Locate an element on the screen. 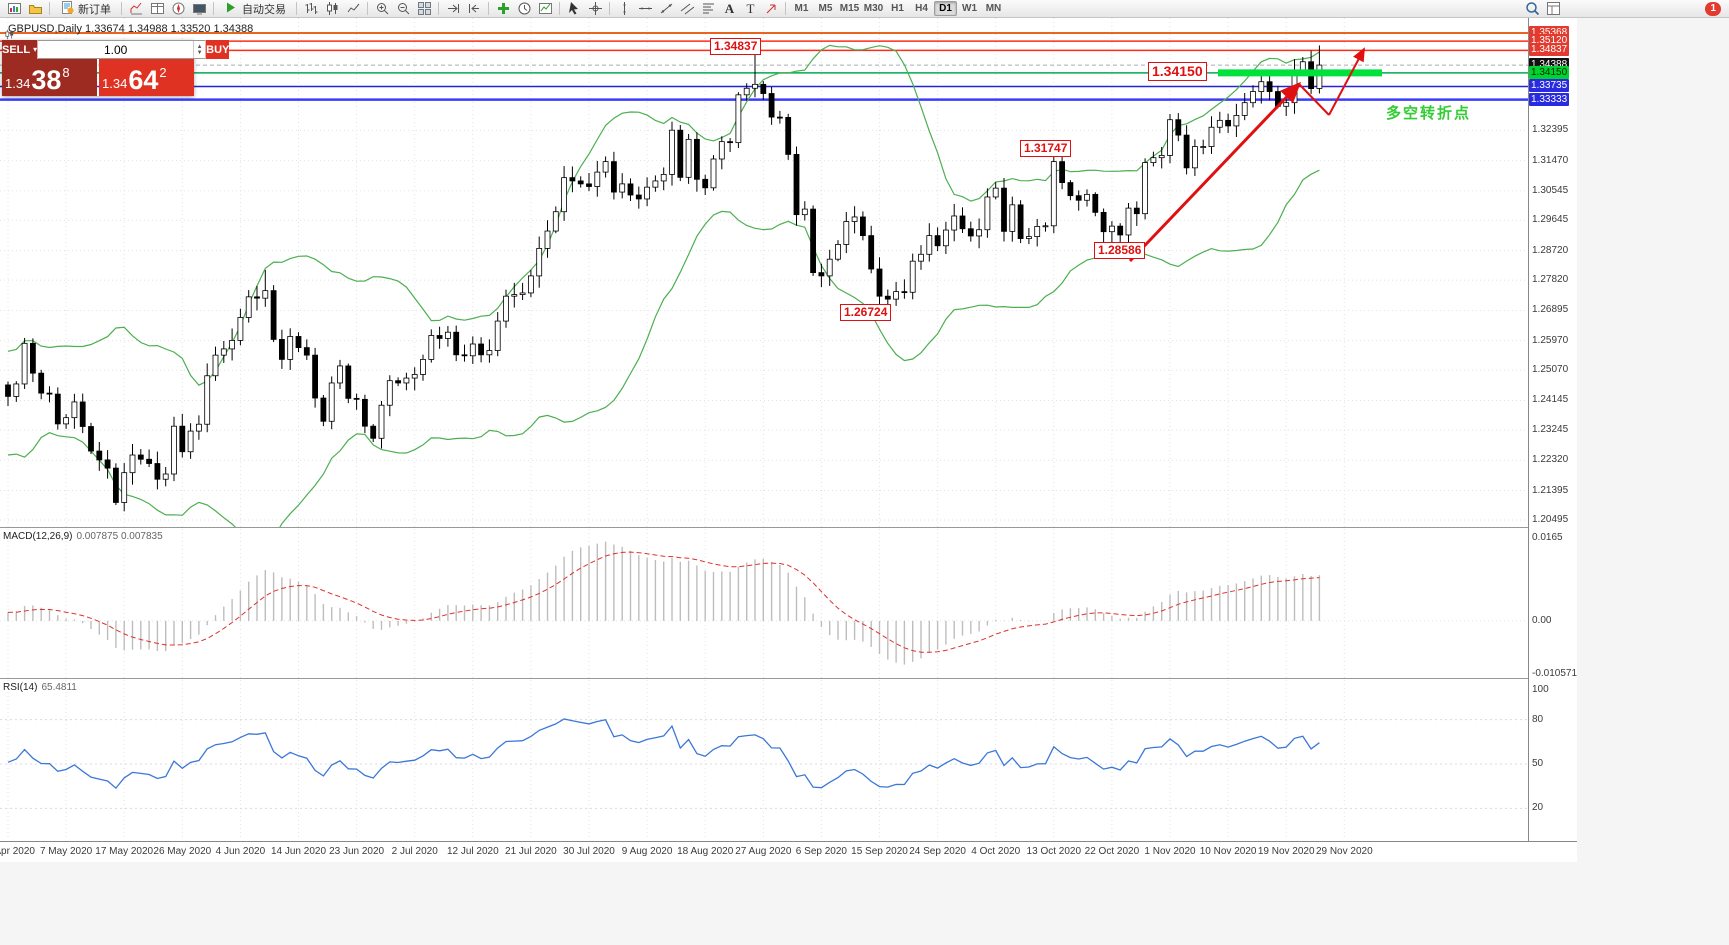 The width and height of the screenshot is (1729, 945). timeframe-h1-button: H1 is located at coordinates (897, 8).